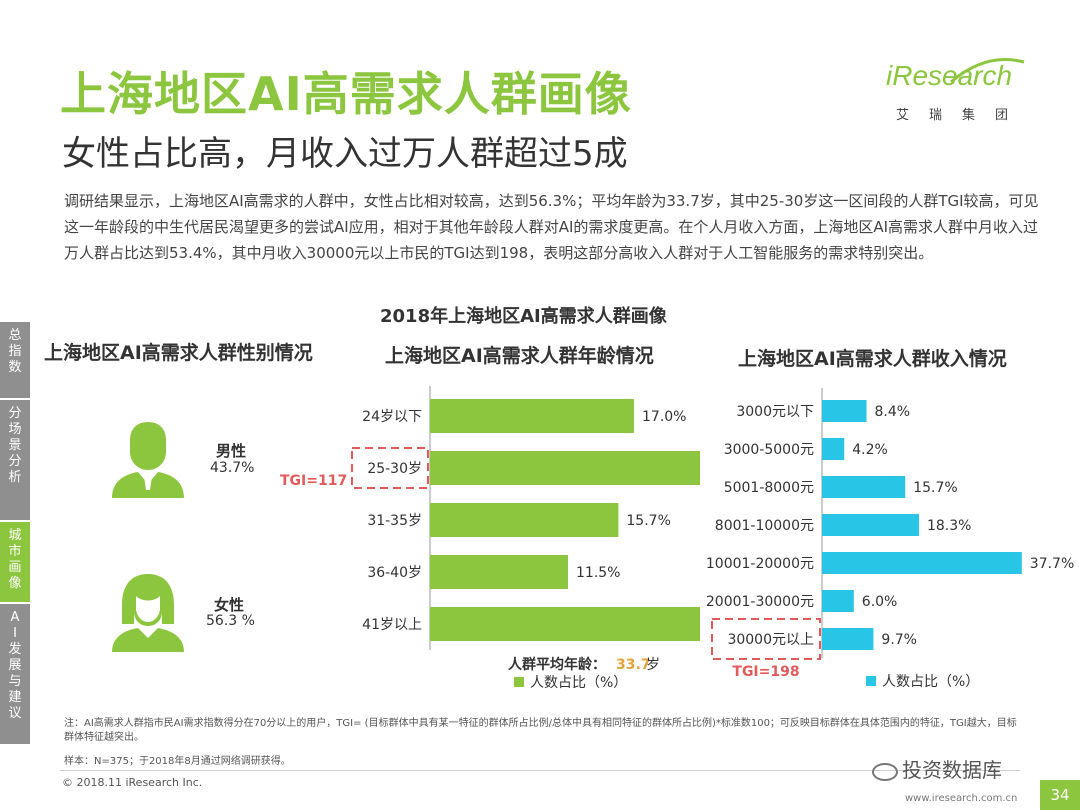 This screenshot has height=810, width=1080. Describe the element at coordinates (229, 605) in the screenshot. I see `female-label: 女性` at that location.